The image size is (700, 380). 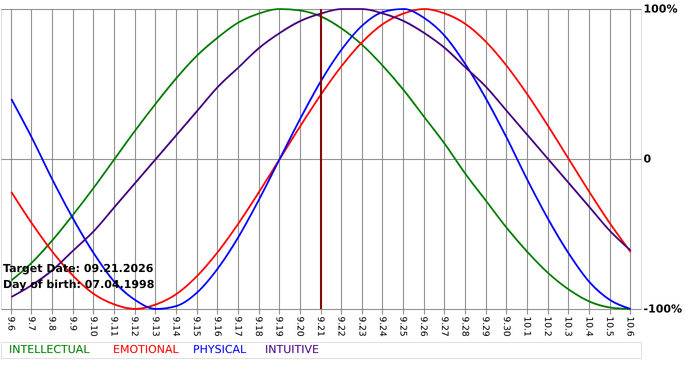 I want to click on x-tick-label: 9.11, so click(x=113, y=326).